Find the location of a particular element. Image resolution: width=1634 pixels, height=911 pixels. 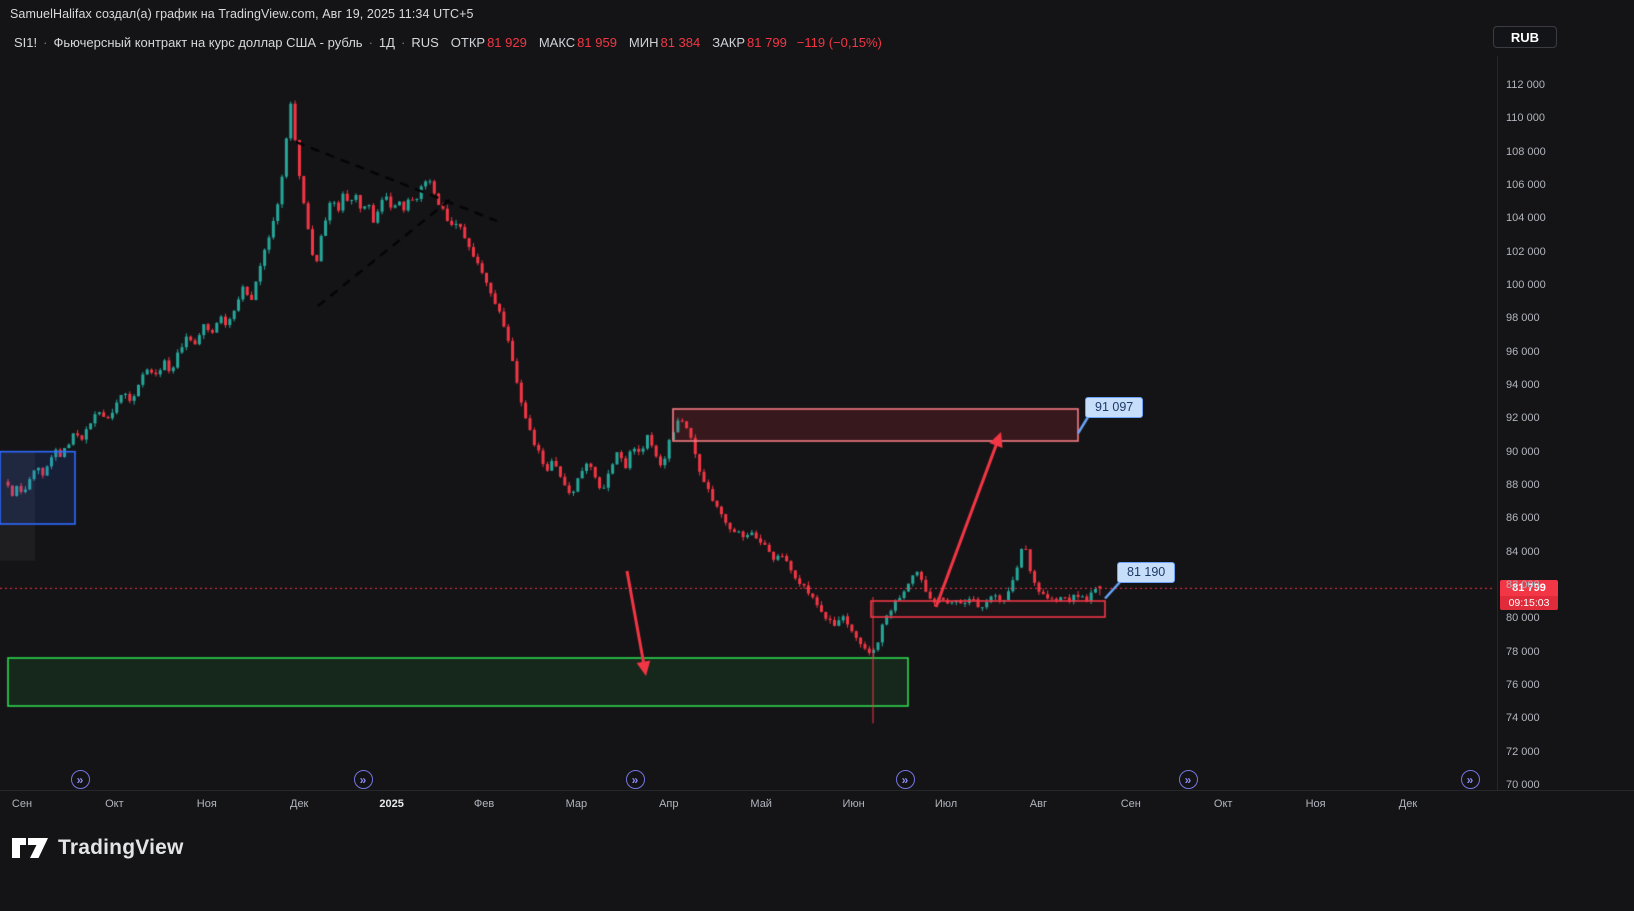

time-tick: Фев is located at coordinates (484, 804).